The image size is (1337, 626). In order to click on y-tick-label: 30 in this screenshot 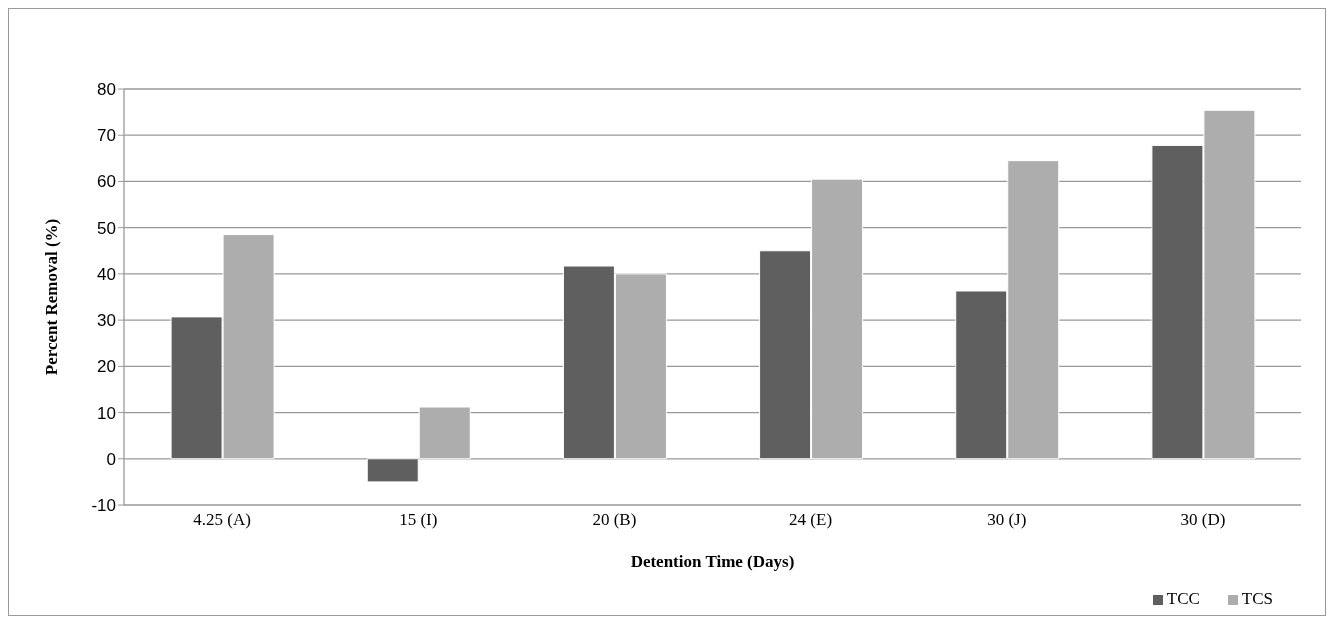, I will do `click(106, 321)`.